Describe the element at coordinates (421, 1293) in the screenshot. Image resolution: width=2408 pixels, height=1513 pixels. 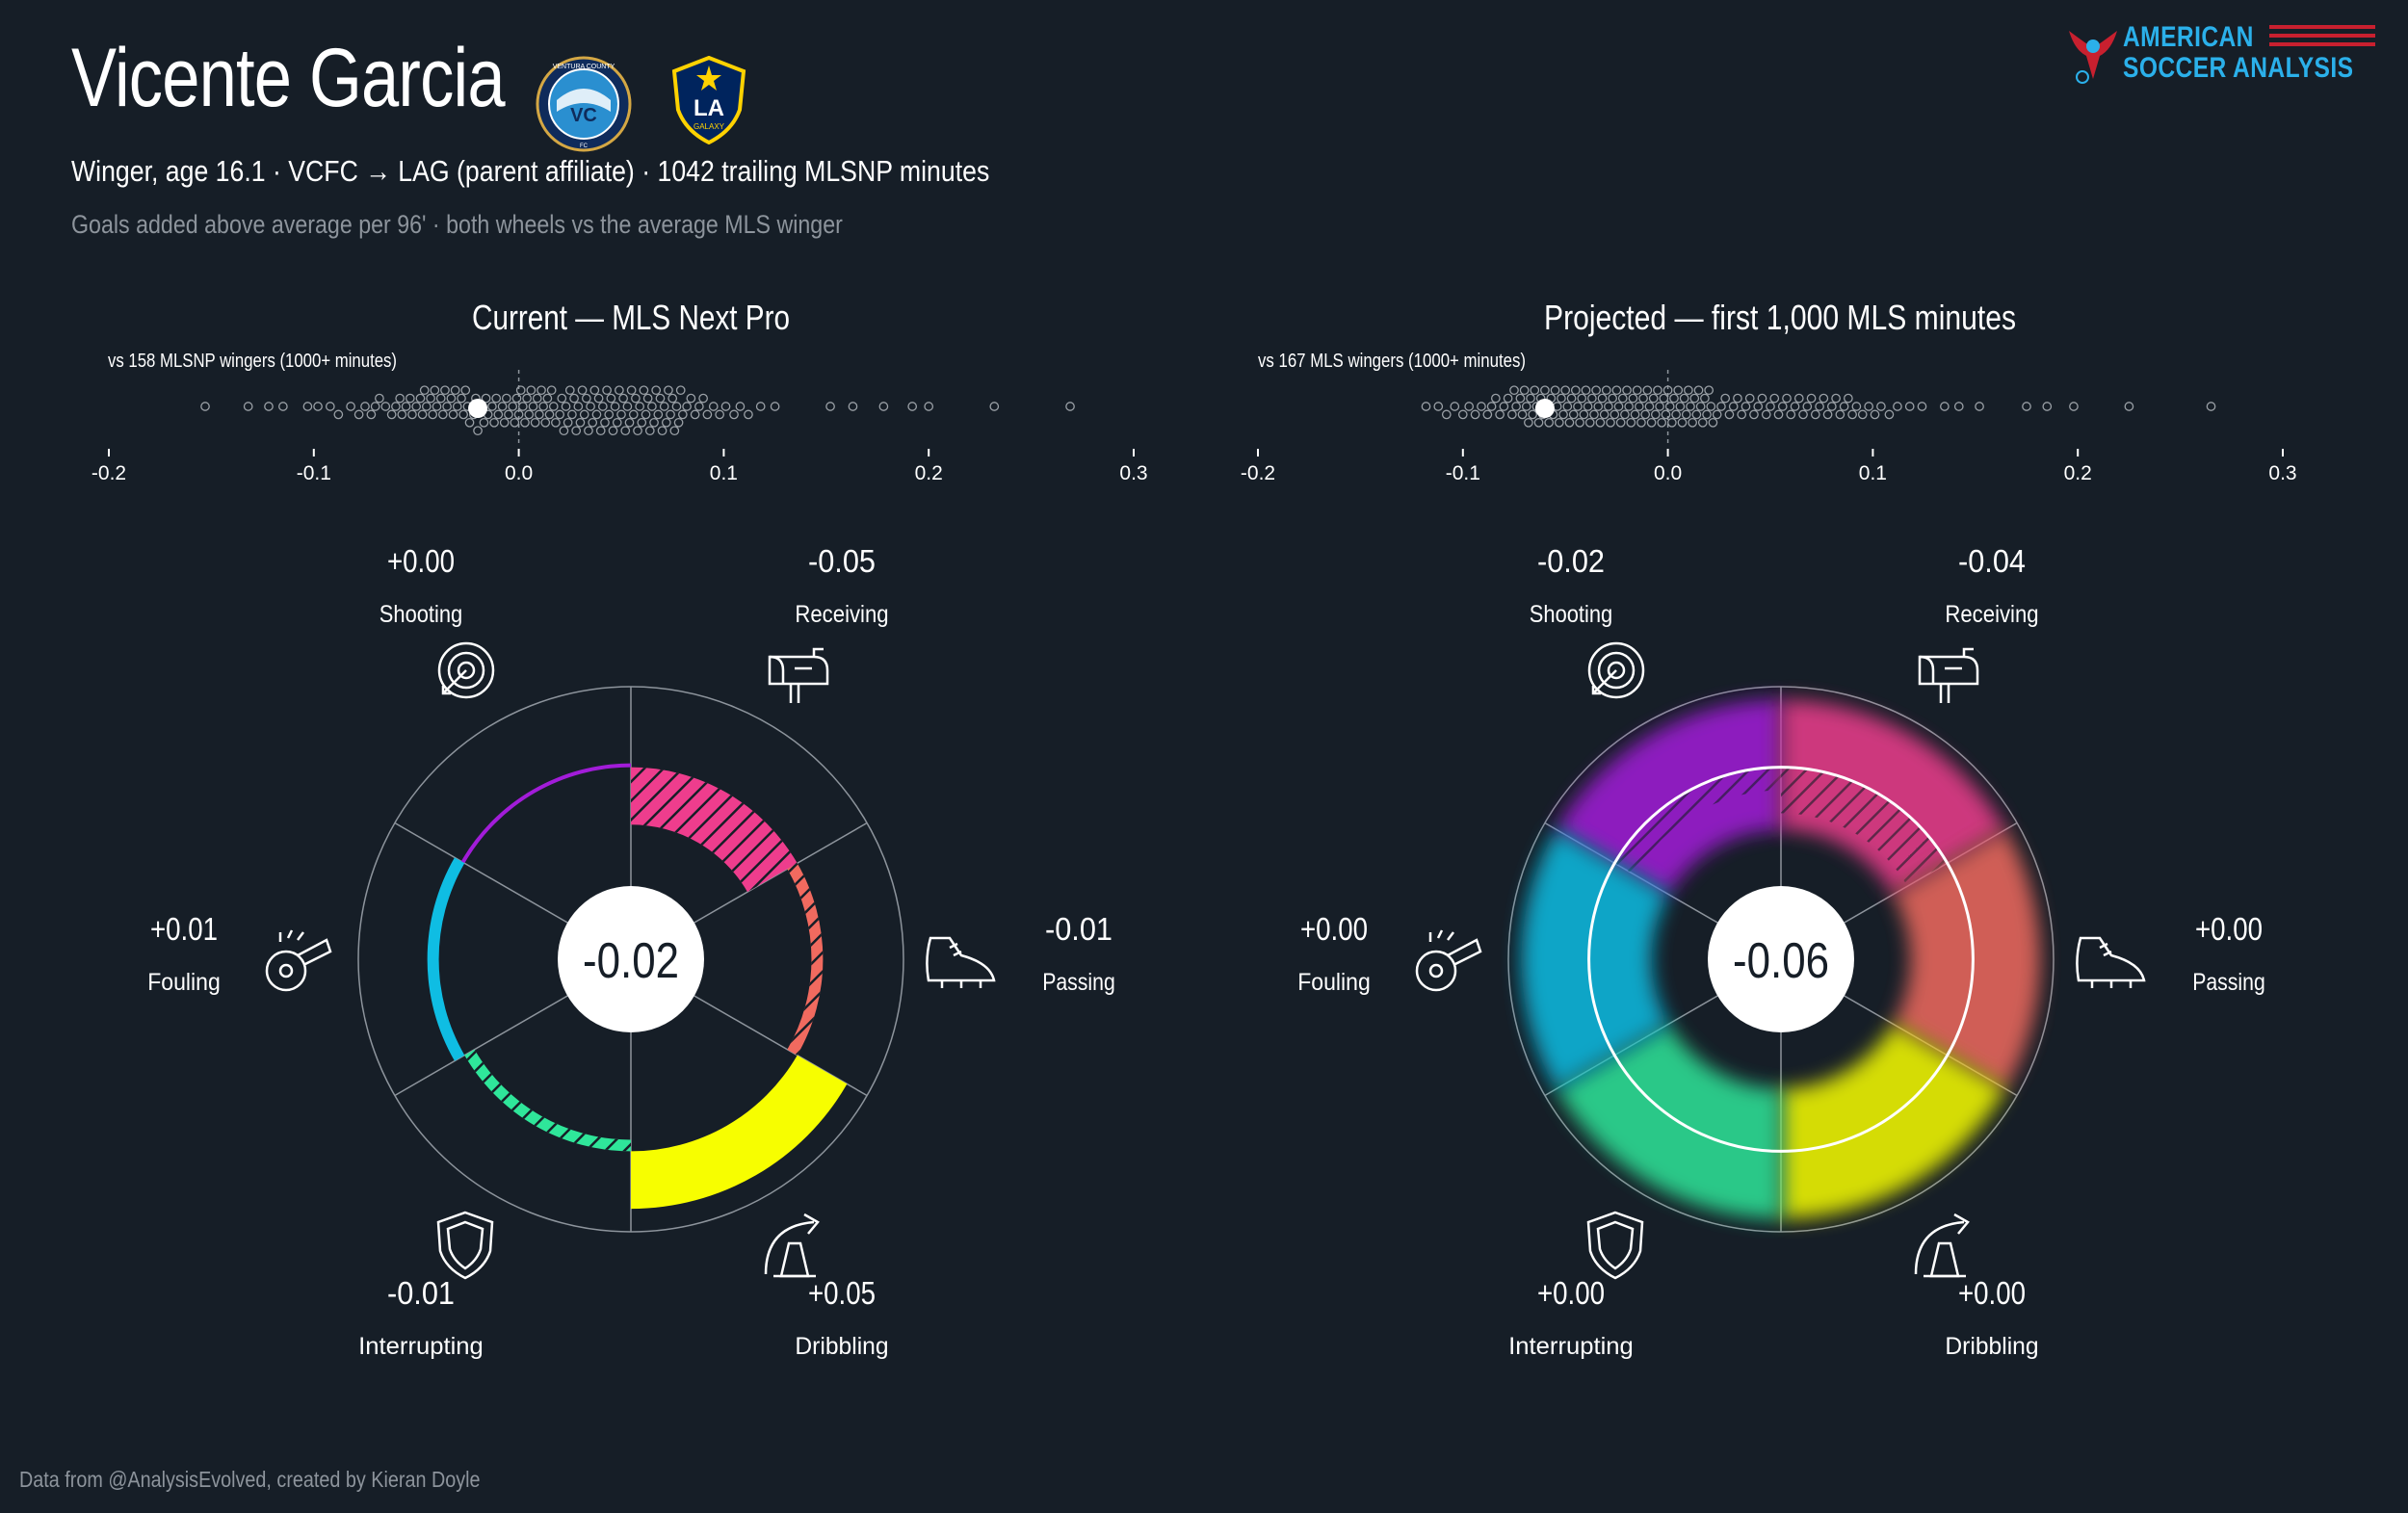
I see `value-label-interrupting: -0.01` at that location.